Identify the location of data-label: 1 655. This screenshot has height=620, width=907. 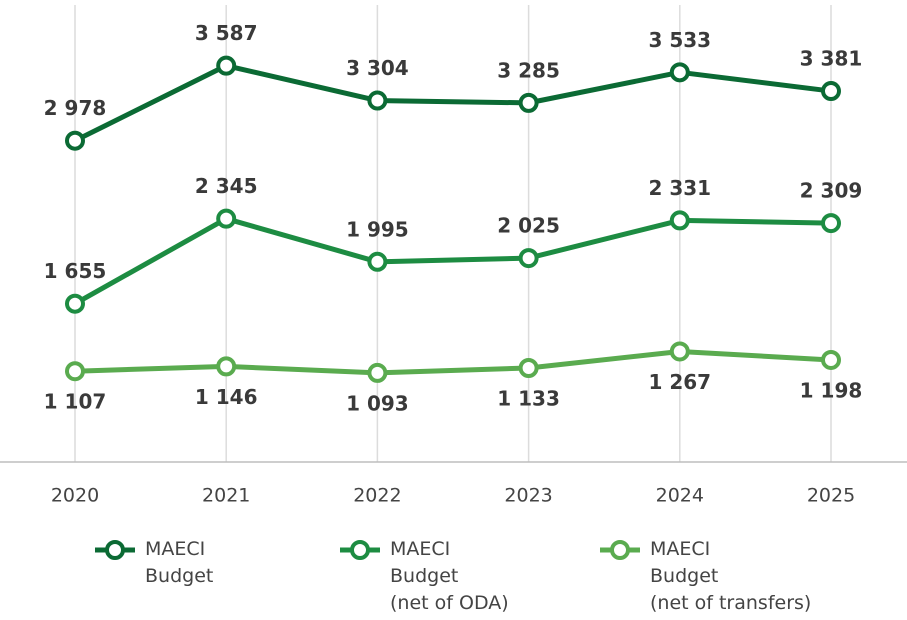
(75, 271).